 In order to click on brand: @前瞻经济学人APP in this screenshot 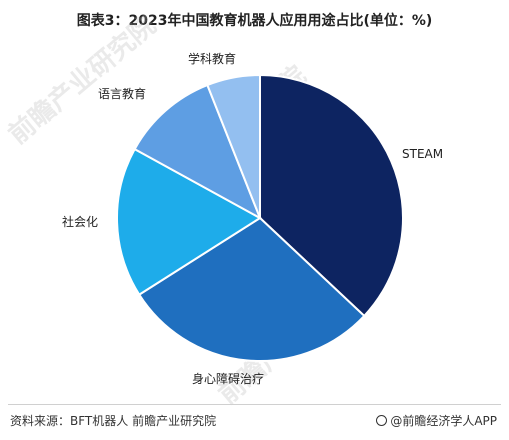, I will do `click(436, 420)`.